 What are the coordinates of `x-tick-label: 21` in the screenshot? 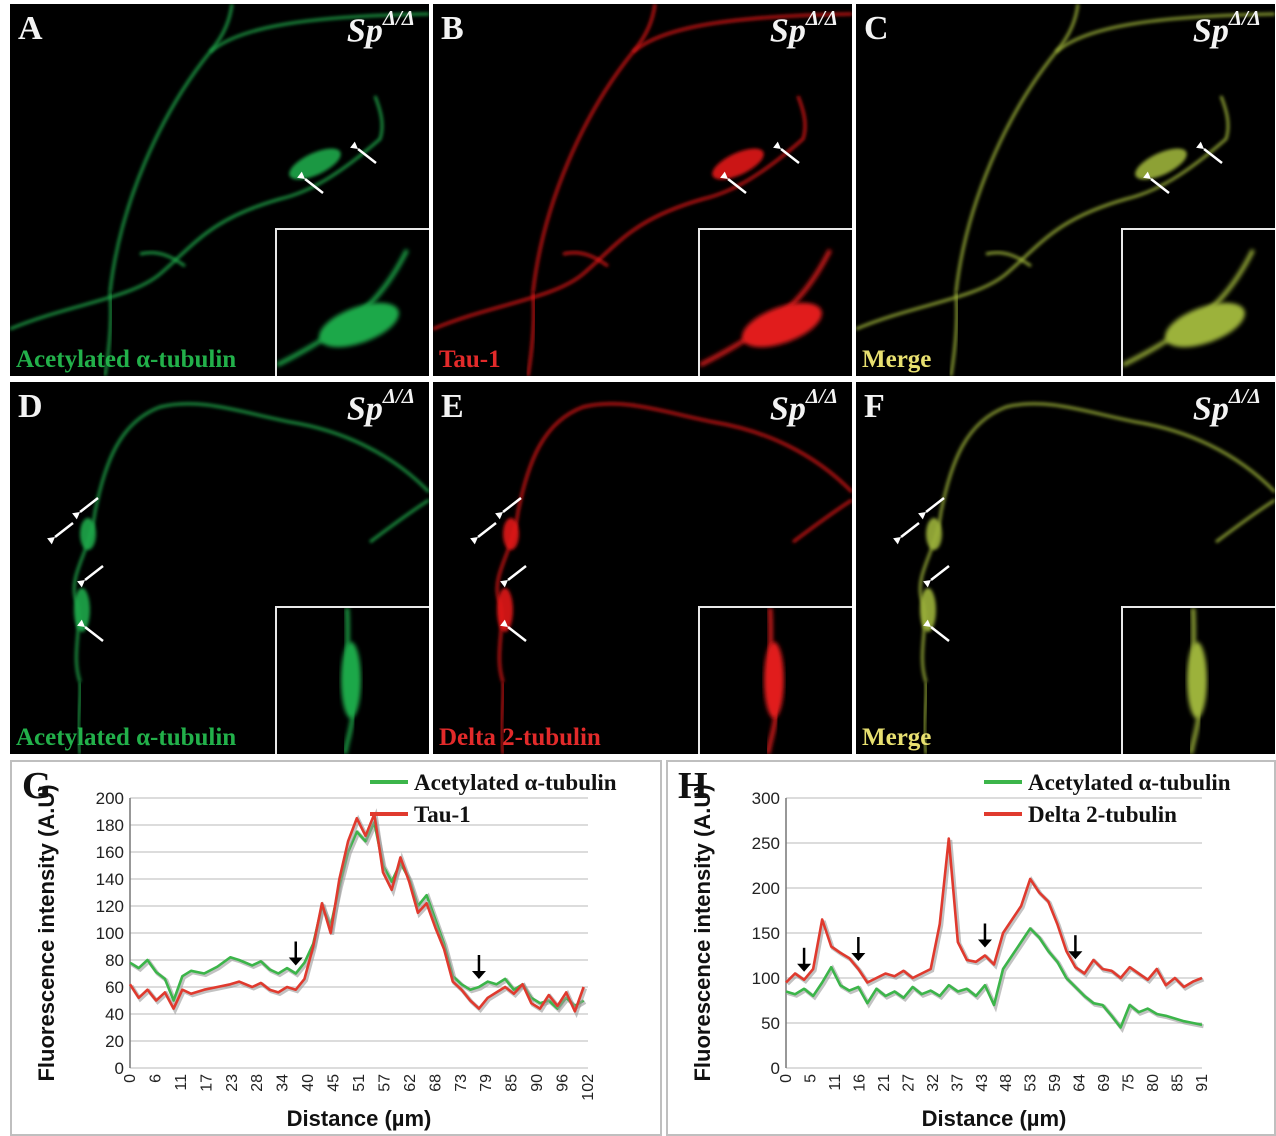 It's located at (884, 1083).